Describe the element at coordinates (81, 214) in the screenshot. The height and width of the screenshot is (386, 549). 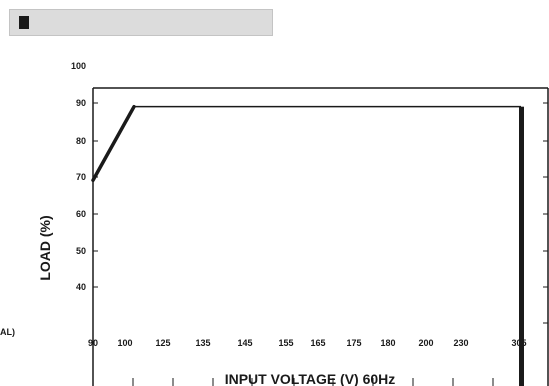
I see `y-tick-label: 60` at that location.